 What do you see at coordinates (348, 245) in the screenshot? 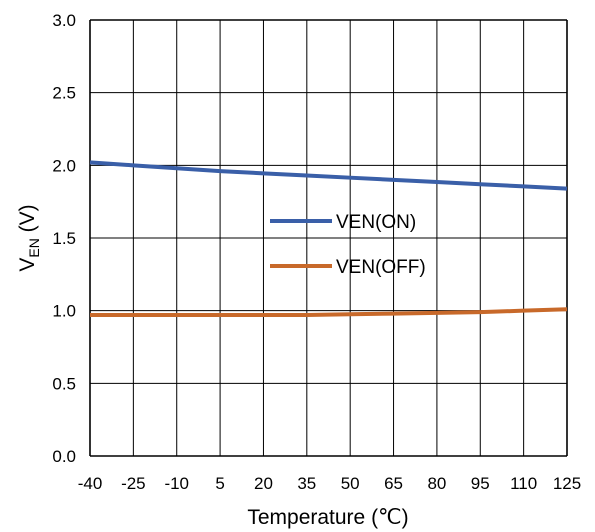
I see `legend: VEN(ON) VEN(OFF)` at bounding box center [348, 245].